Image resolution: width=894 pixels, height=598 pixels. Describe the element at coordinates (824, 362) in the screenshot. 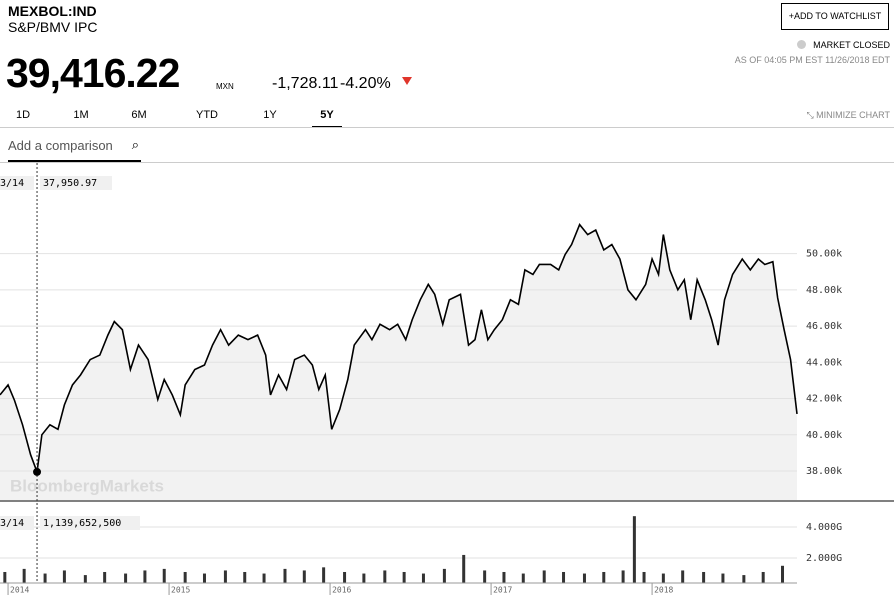

I see `y-tick-label: 44.00k` at that location.